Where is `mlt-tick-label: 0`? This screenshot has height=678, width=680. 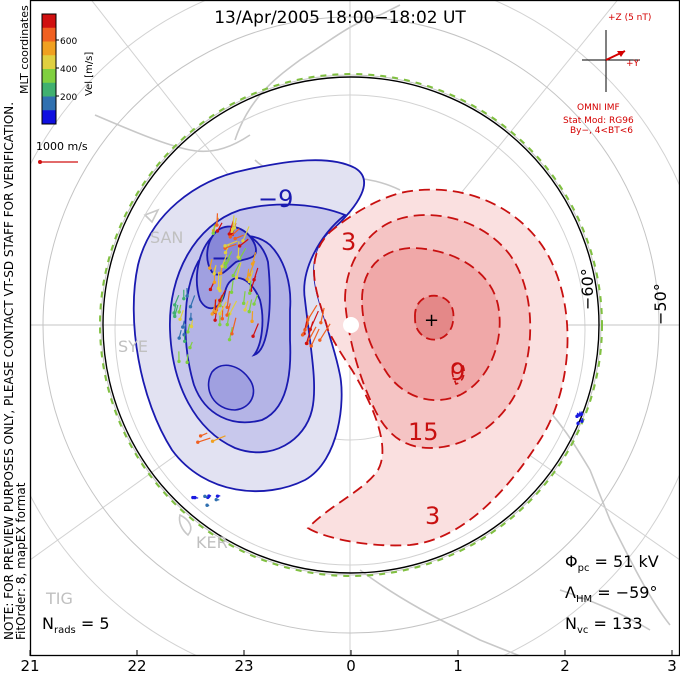 mlt-tick-label: 0 is located at coordinates (351, 665).